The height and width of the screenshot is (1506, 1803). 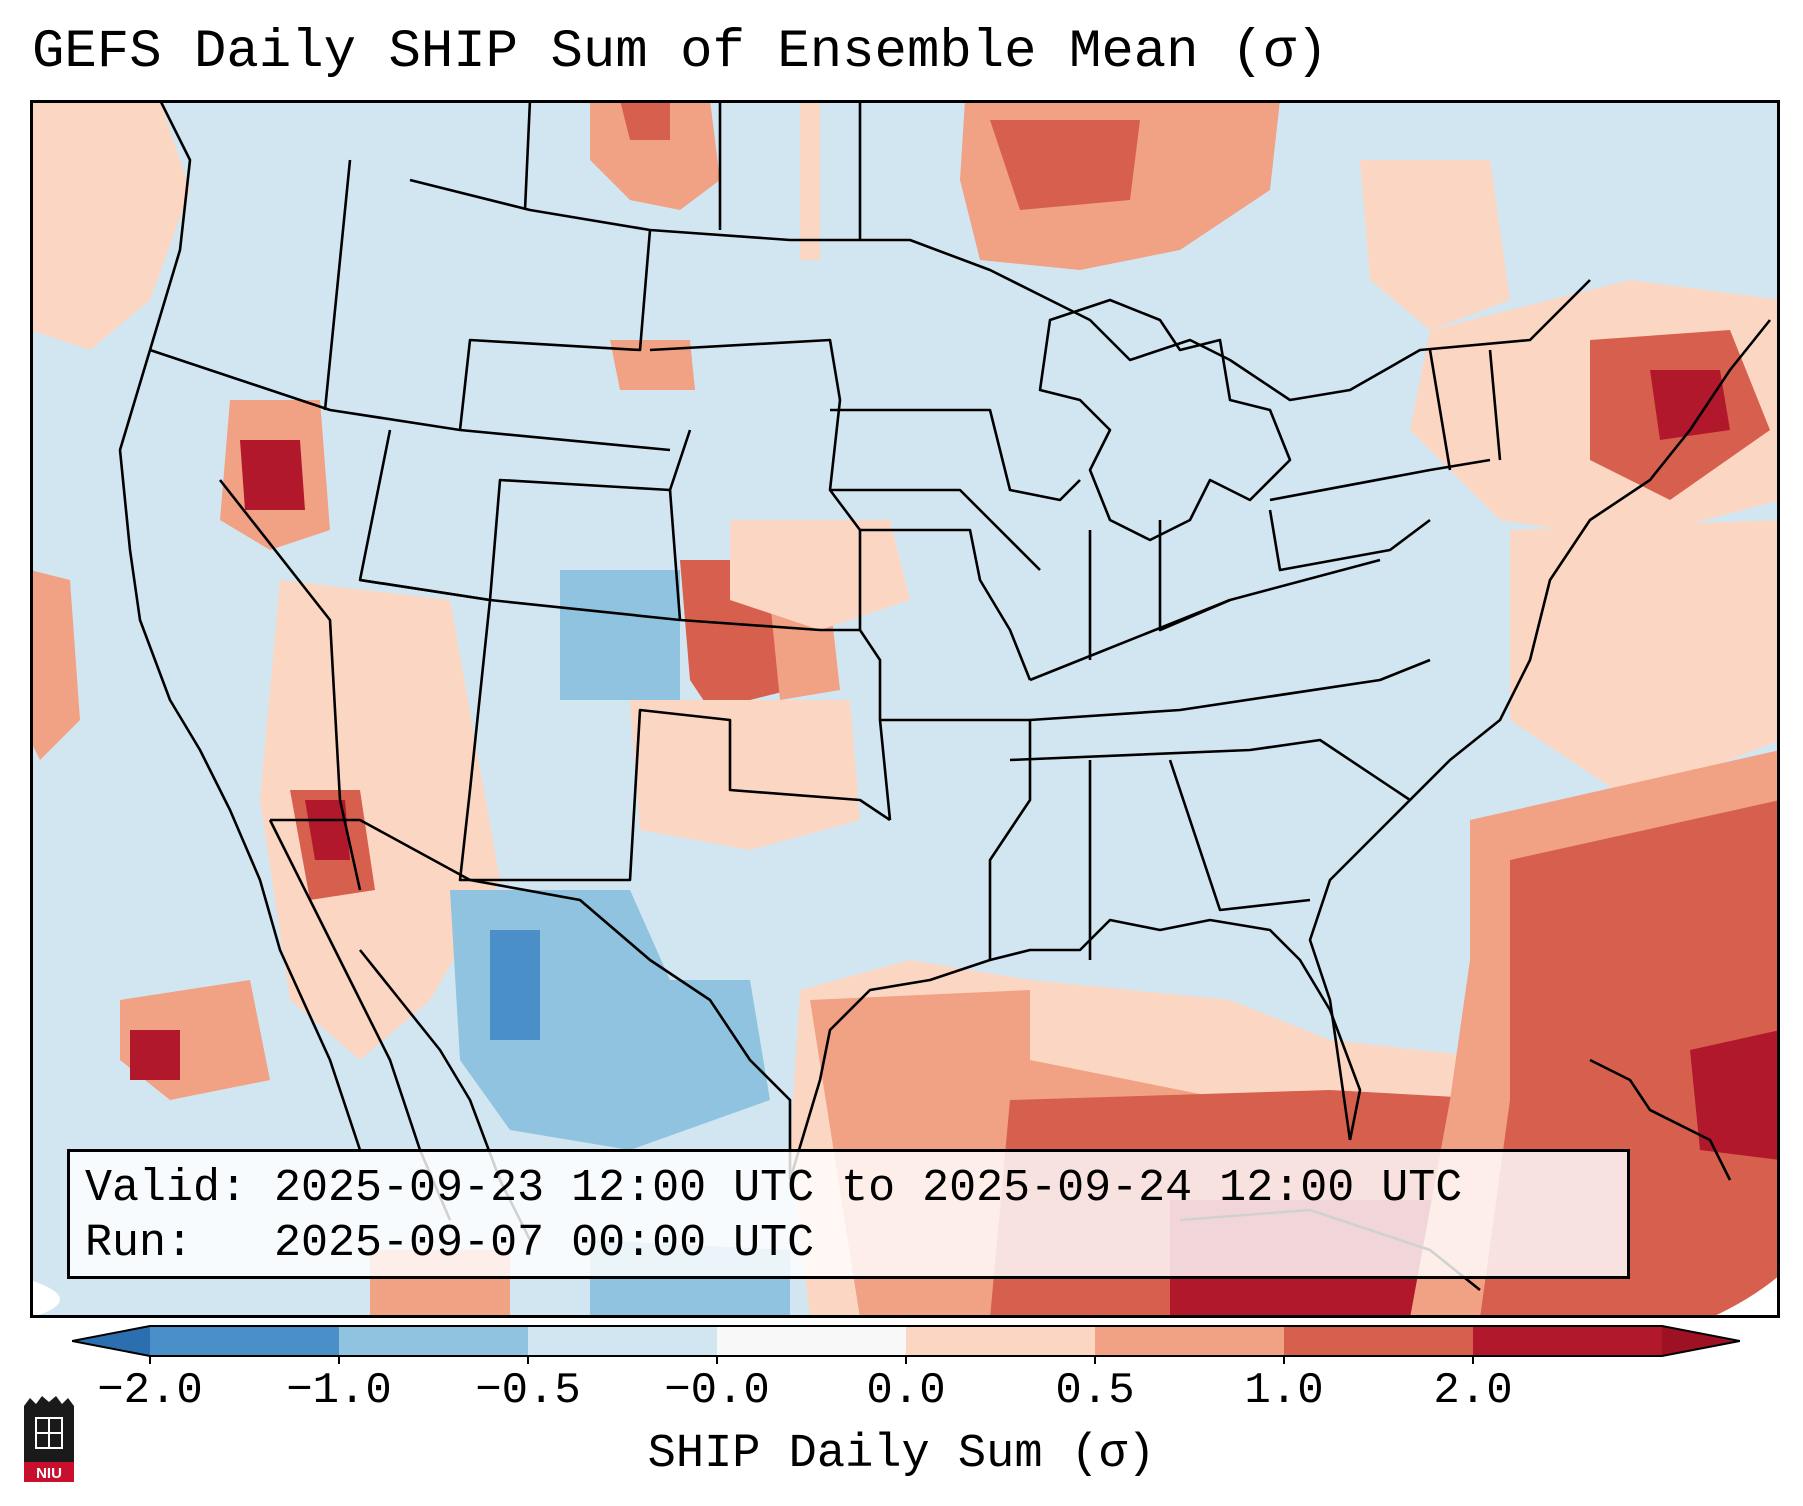 I want to click on anomaly-area-baja-core, so click(x=155, y=1055).